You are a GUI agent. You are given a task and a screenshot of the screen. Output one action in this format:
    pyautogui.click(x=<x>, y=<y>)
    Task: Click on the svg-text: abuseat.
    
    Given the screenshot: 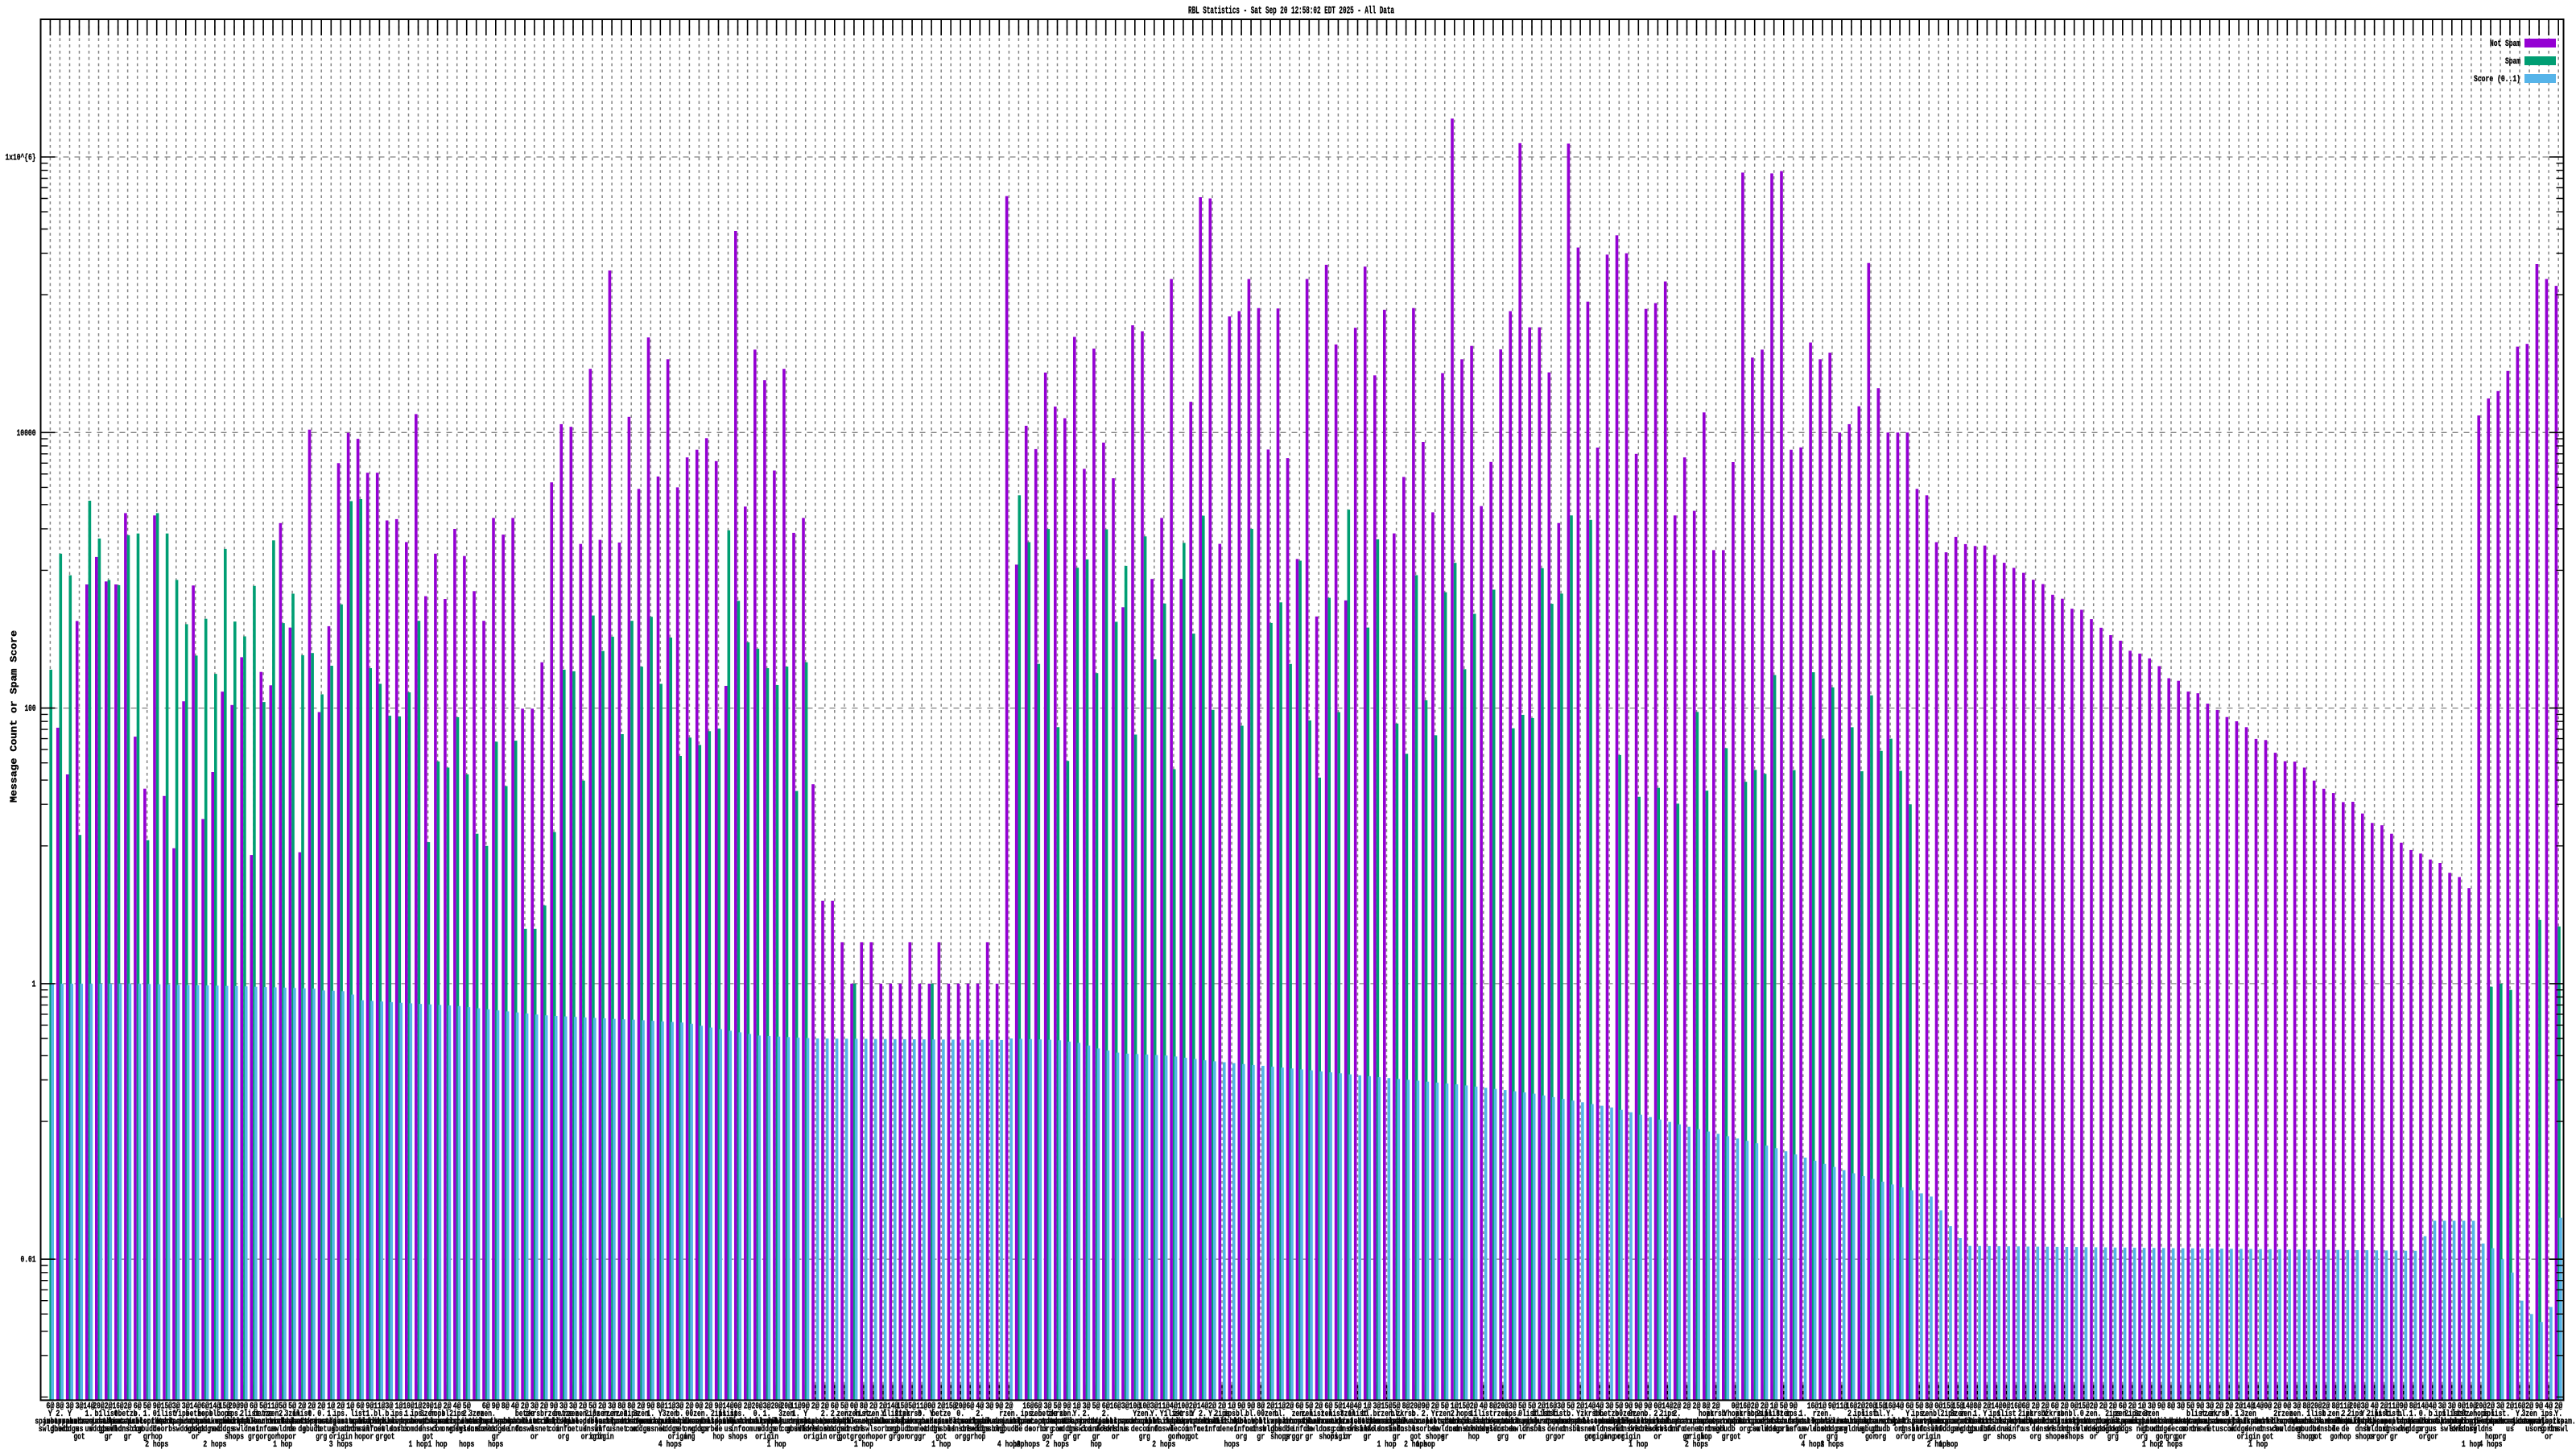 What is the action you would take?
    pyautogui.click(x=1977, y=1422)
    